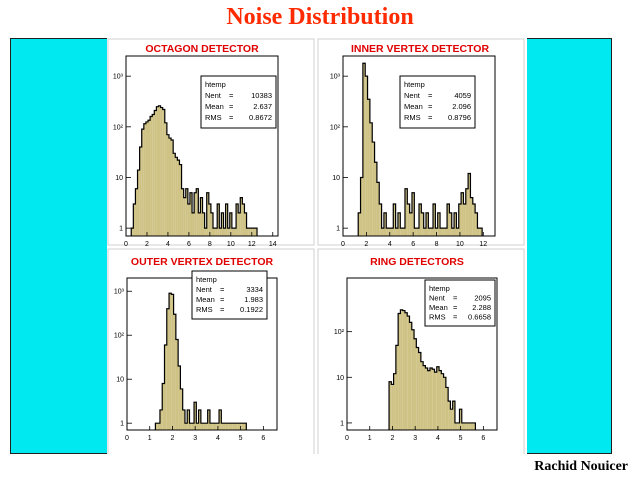 This screenshot has width=640, height=480. I want to click on stats-entries-equals: =, so click(455, 298).